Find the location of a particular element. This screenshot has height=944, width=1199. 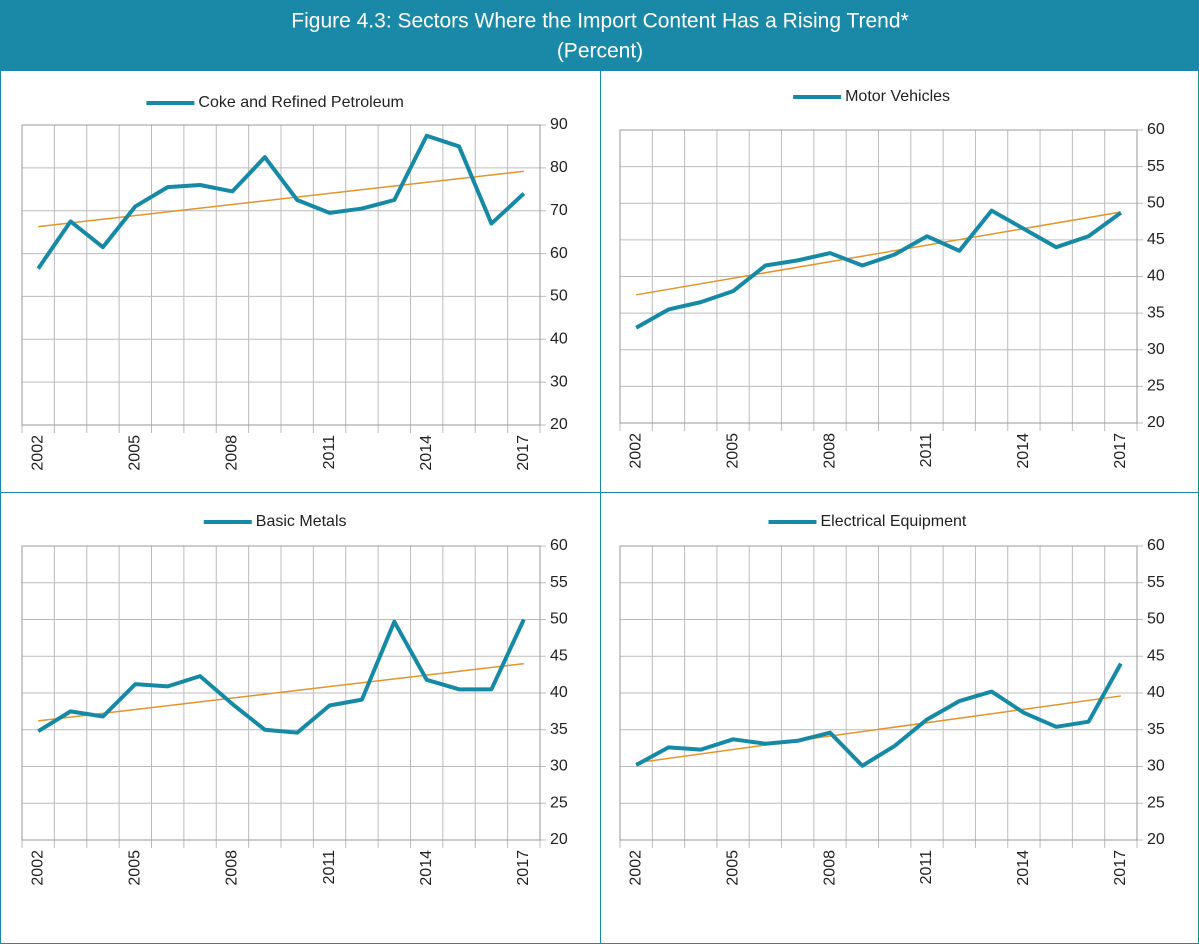

legend-label: Basic Metals is located at coordinates (301, 521).